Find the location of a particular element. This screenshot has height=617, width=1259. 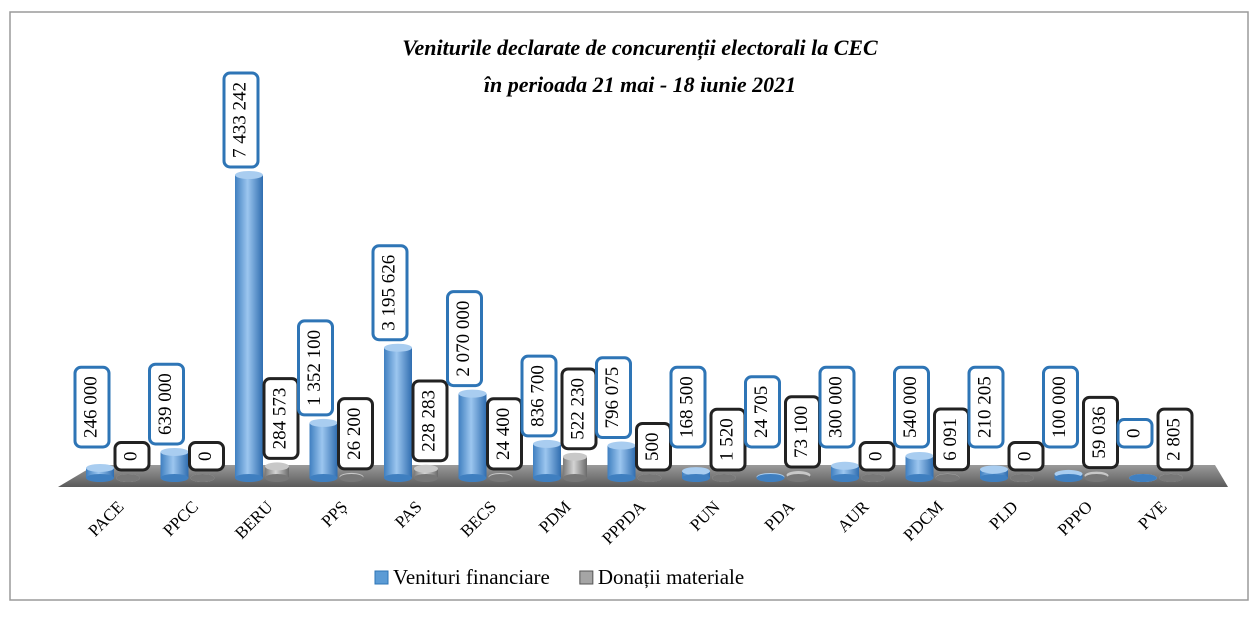

data-label-text: 836 700 is located at coordinates (537, 396).